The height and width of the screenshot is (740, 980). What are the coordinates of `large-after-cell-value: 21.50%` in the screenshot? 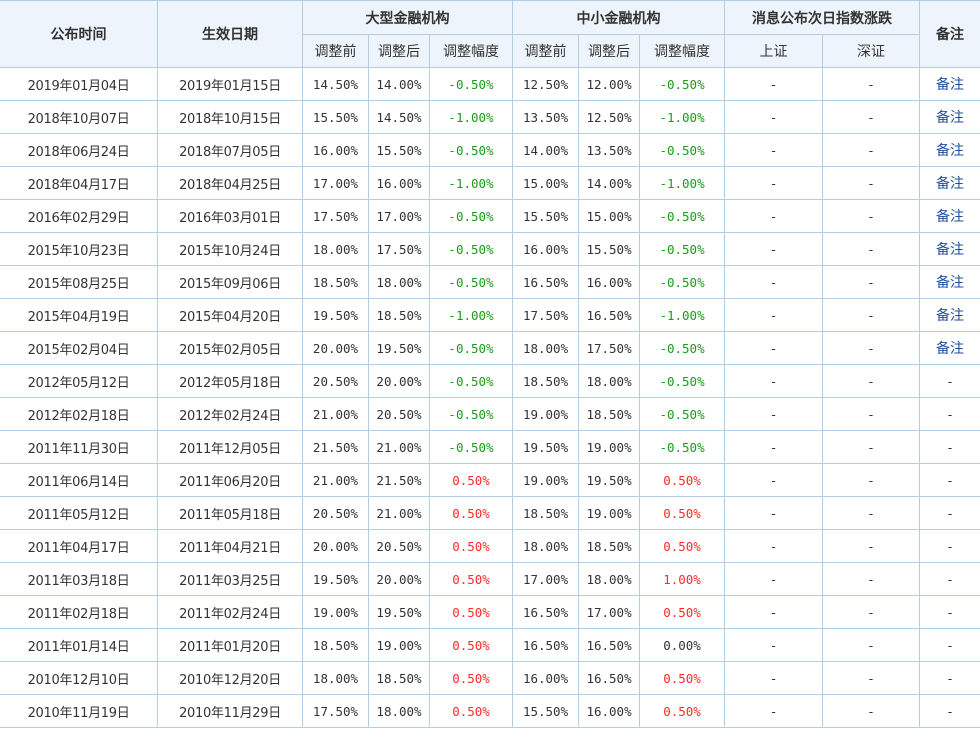 It's located at (398, 480).